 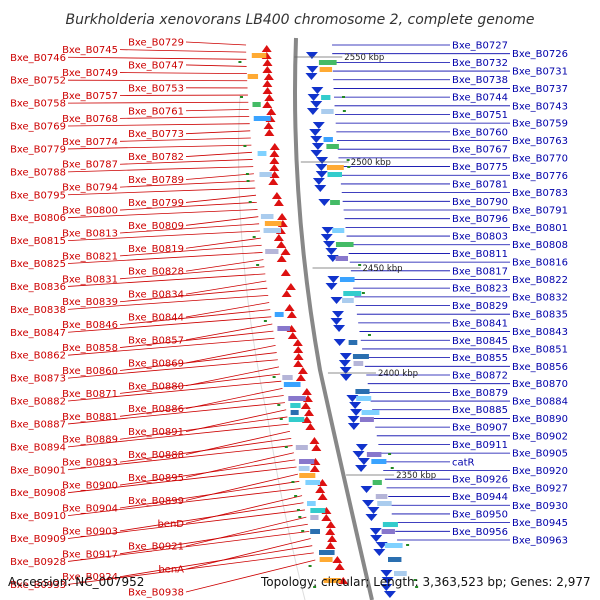 What do you see at coordinates (540, 523) in the screenshot?
I see `right-gene-label: Bxe_B0945` at bounding box center [540, 523].